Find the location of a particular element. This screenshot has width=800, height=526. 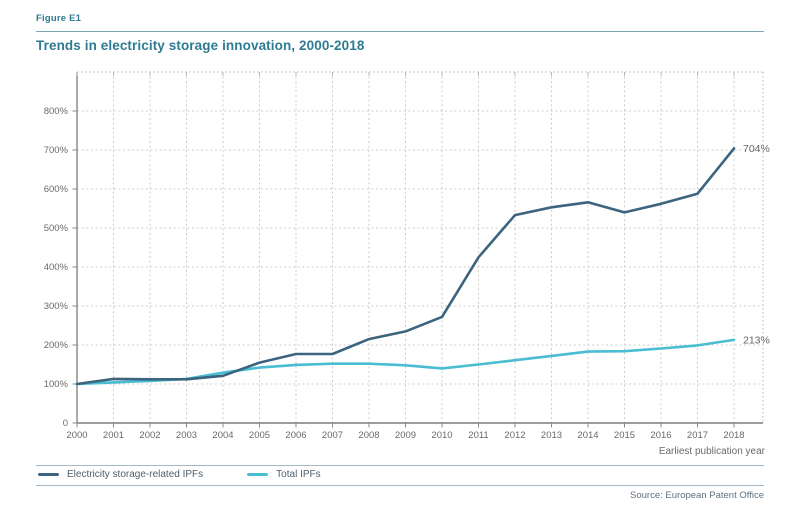

x-tick-label: 2015 is located at coordinates (624, 435).